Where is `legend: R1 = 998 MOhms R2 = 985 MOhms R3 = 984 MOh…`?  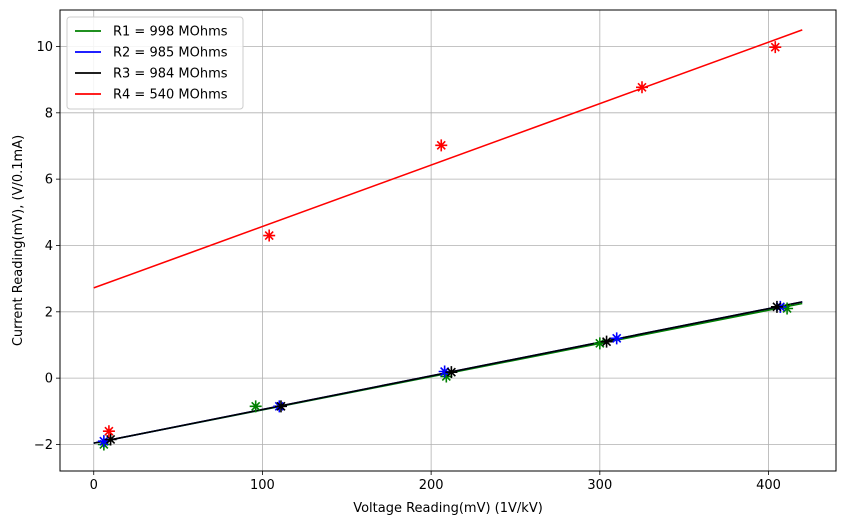
legend: R1 = 998 MOhms R2 = 985 MOhms R3 = 984 MOh… is located at coordinates (155, 63).